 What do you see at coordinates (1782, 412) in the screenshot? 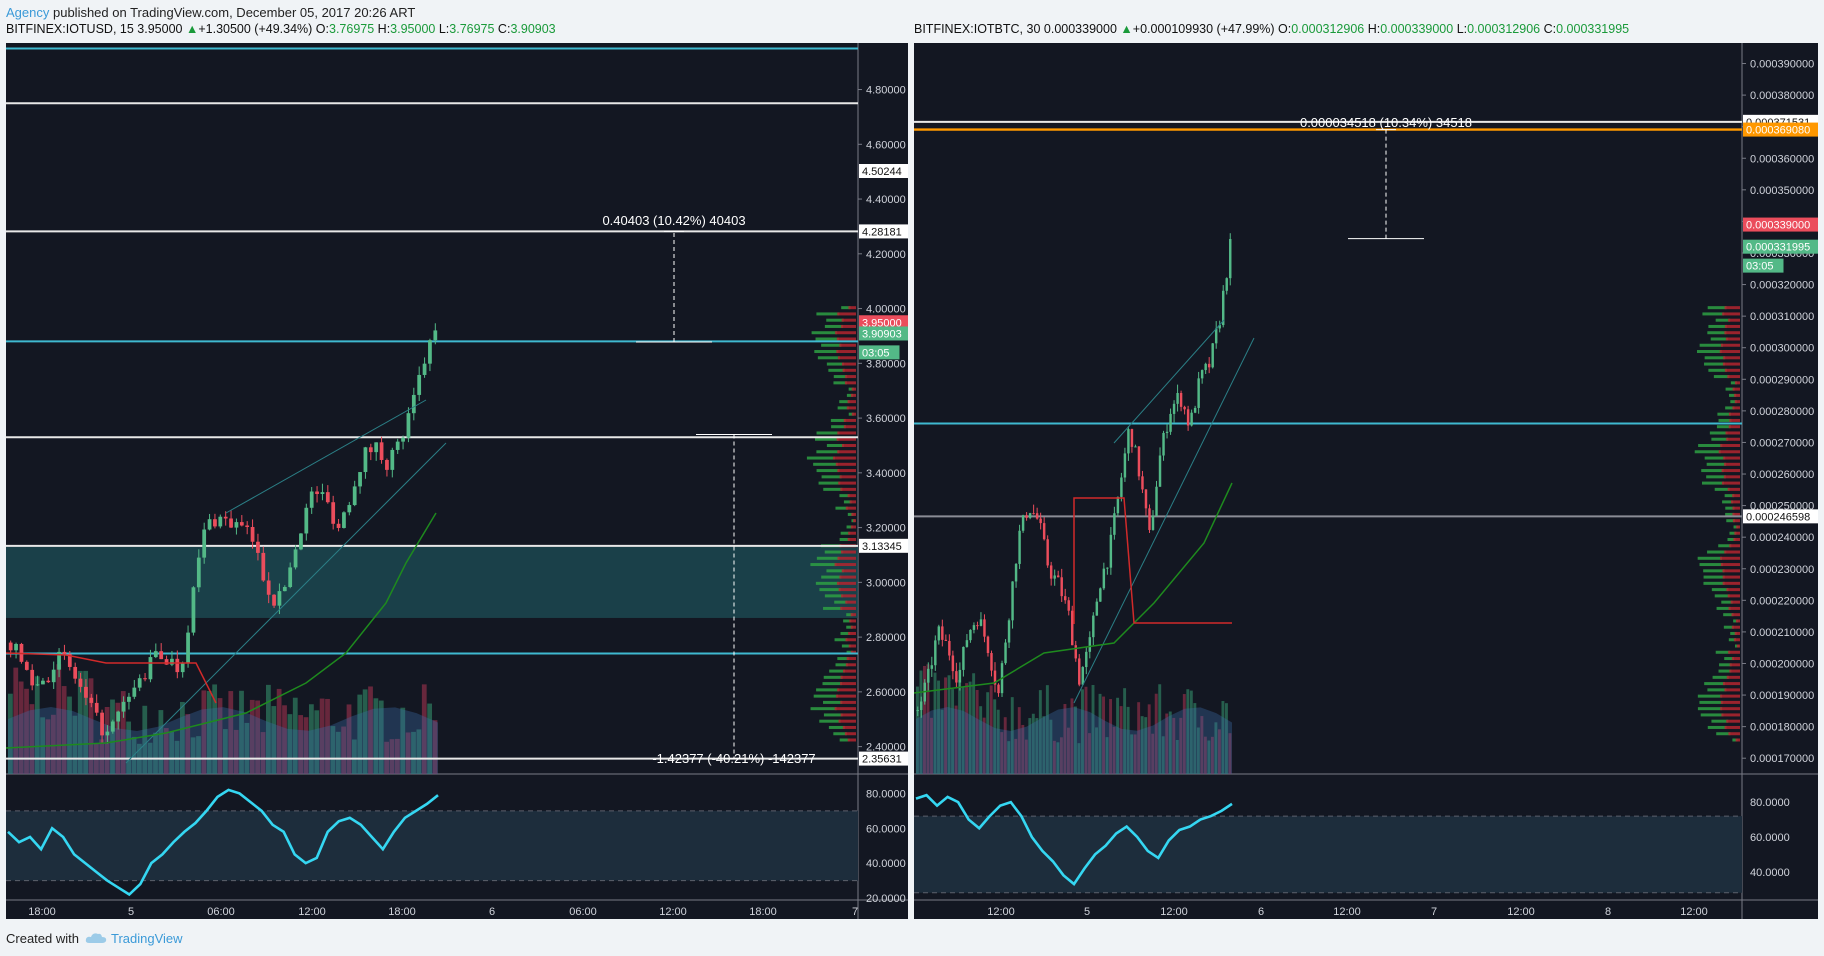
I see `y-tick-label: 0.000280000` at bounding box center [1782, 412].